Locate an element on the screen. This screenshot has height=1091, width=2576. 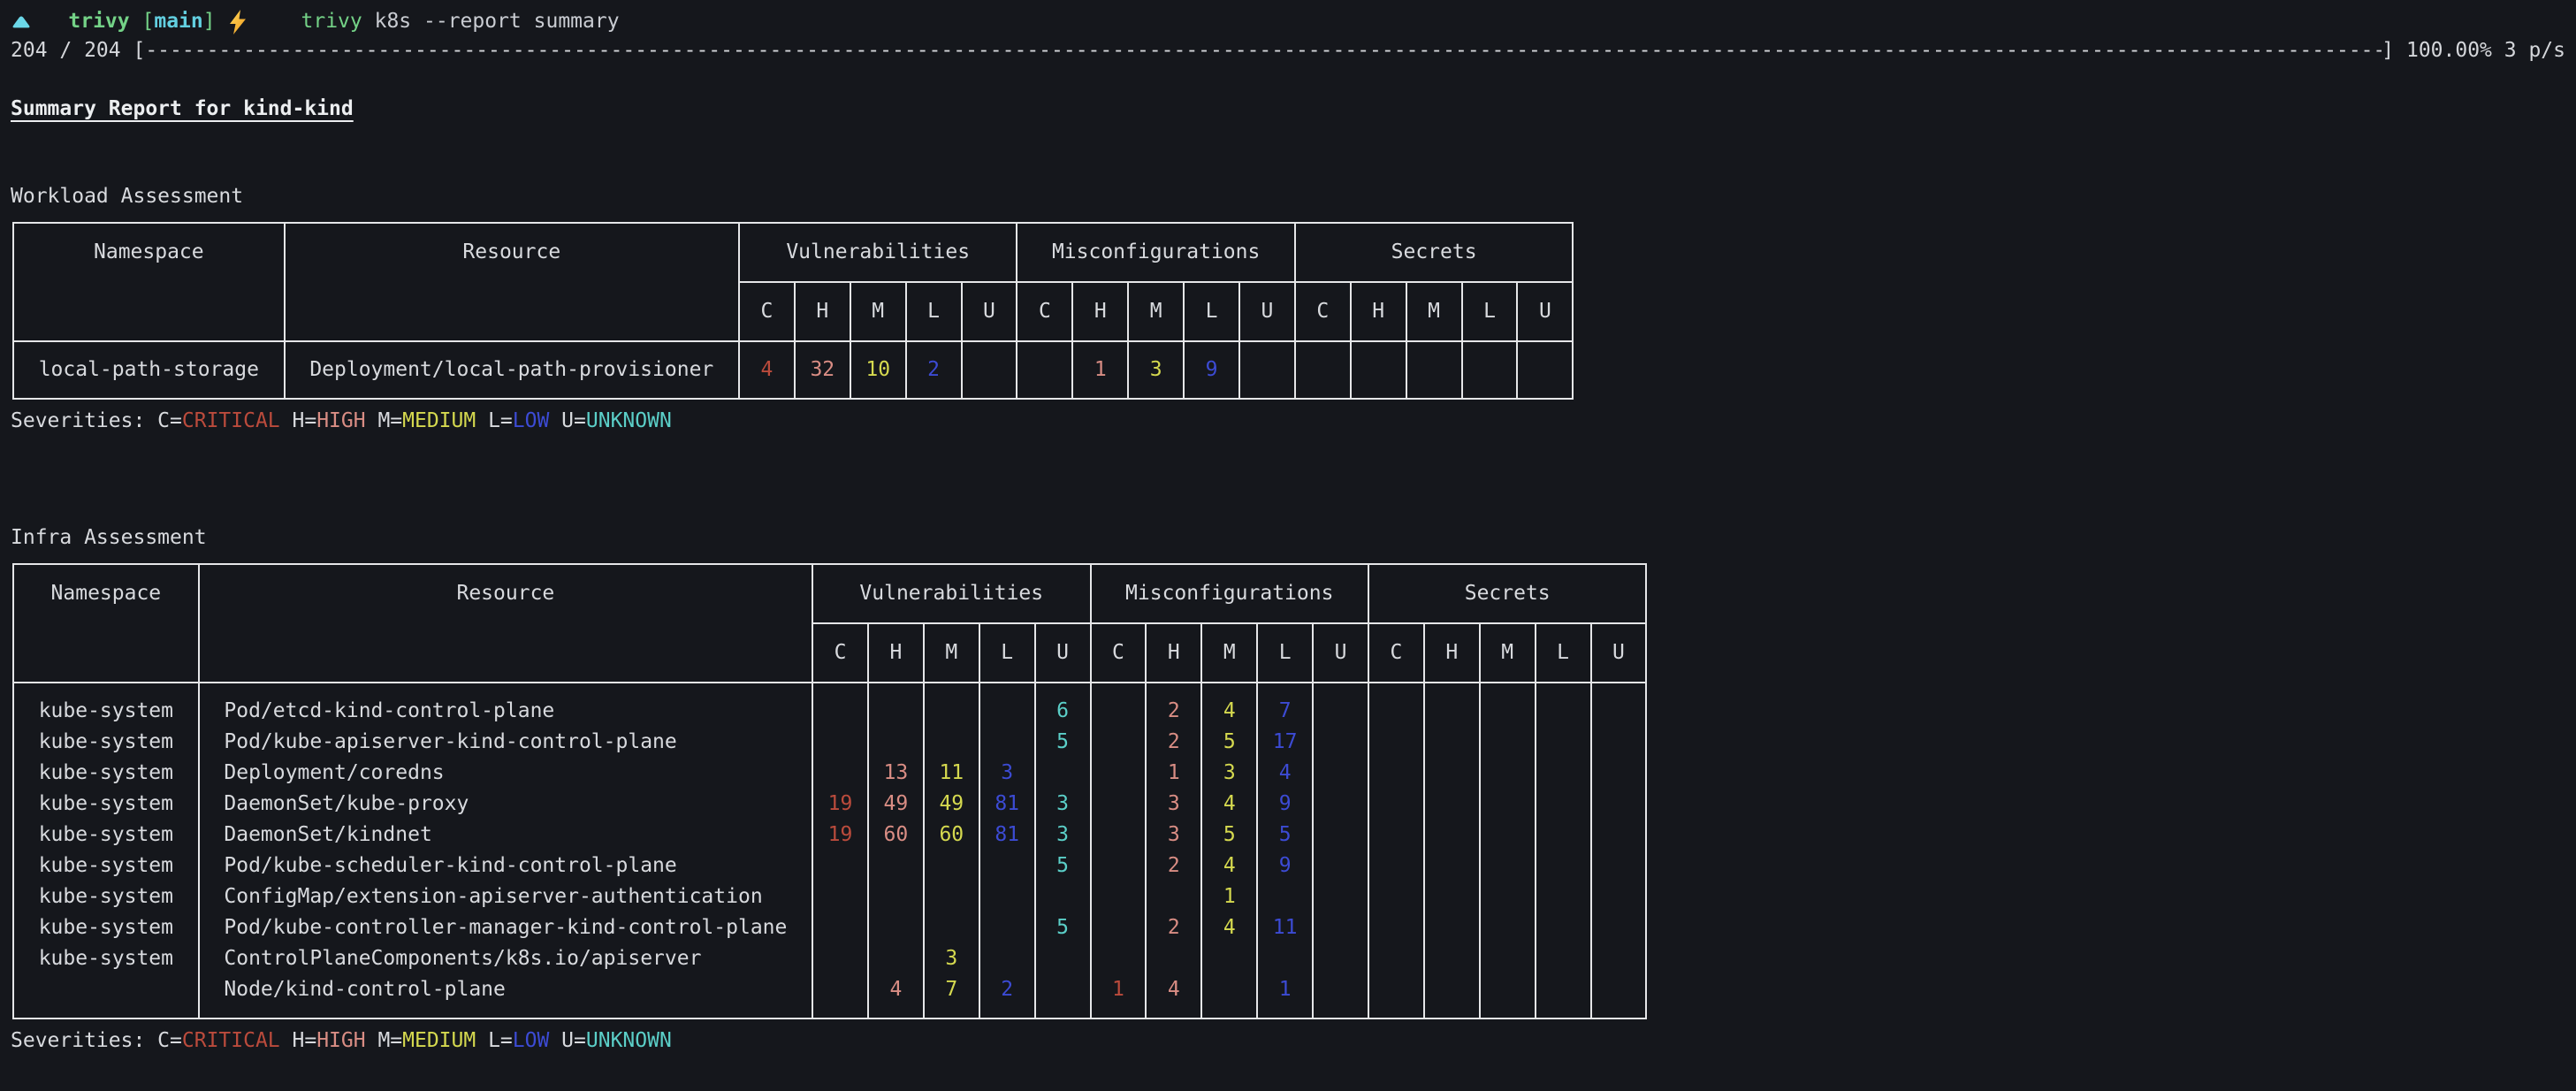
table-row: kube-system DaemonSet/kindnet 19 60 60 81 3 3 5 5 is located at coordinates (830, 835).